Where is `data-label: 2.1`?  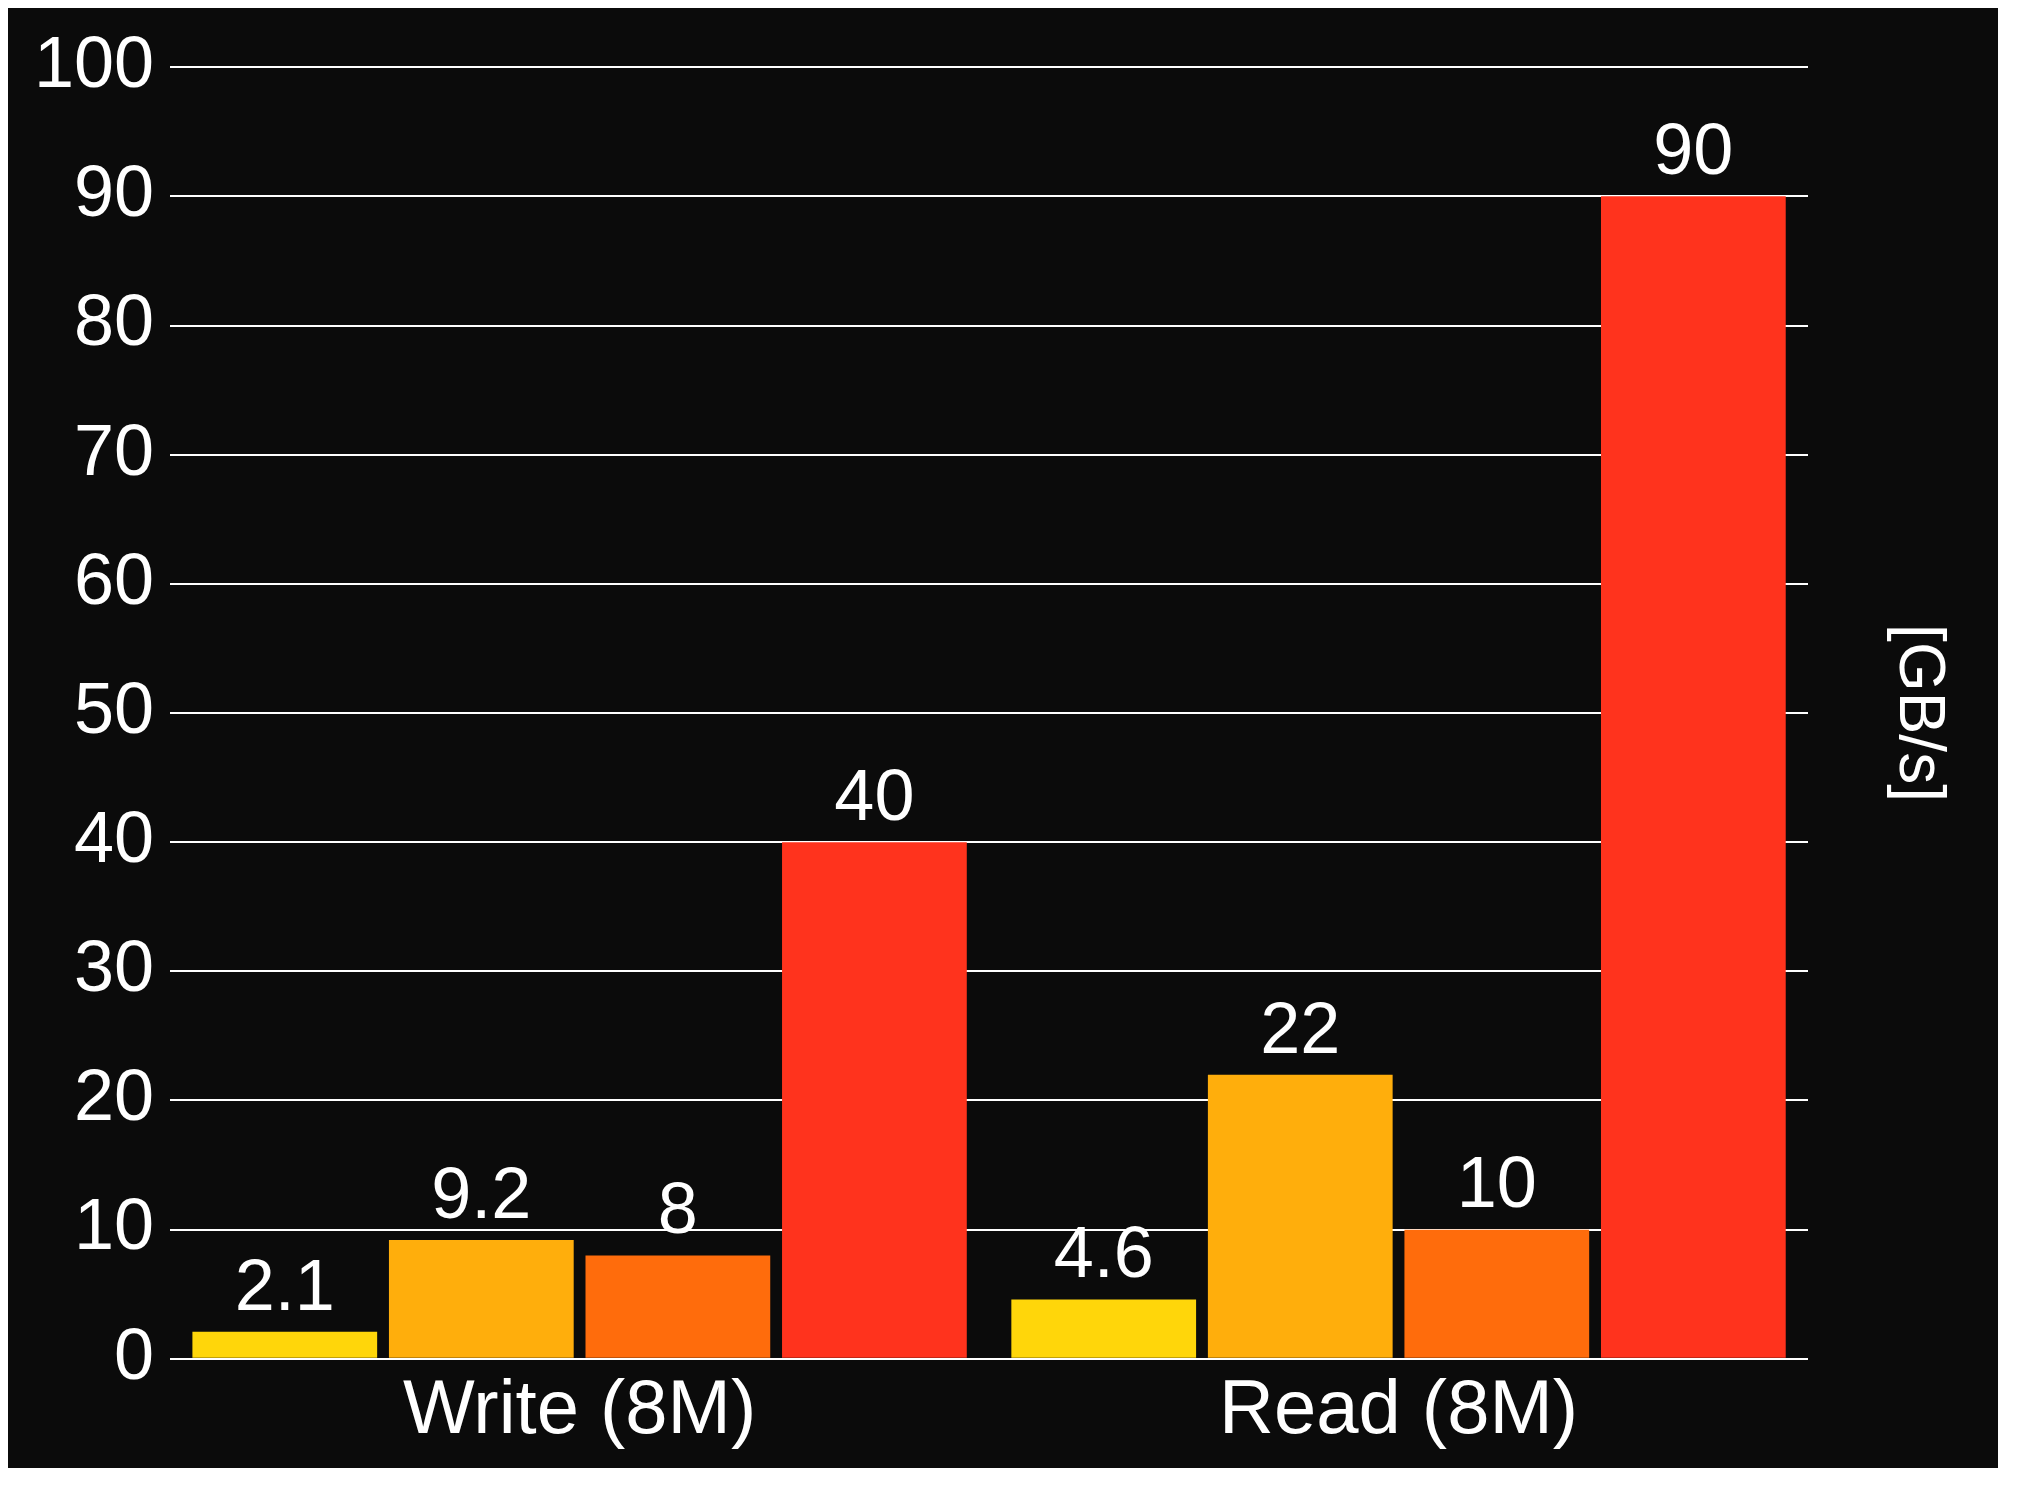 data-label: 2.1 is located at coordinates (284, 1284).